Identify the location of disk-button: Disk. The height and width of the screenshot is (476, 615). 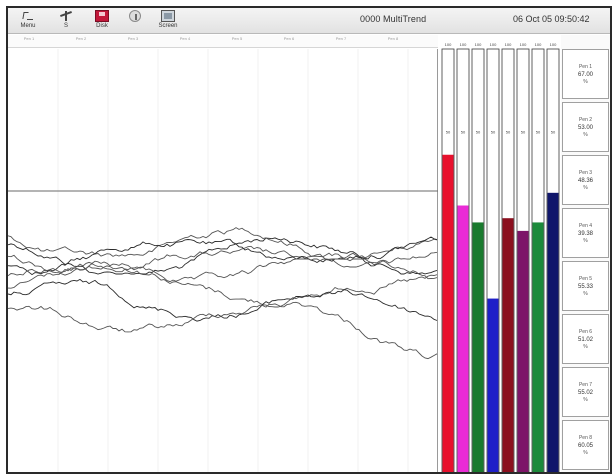
(102, 20).